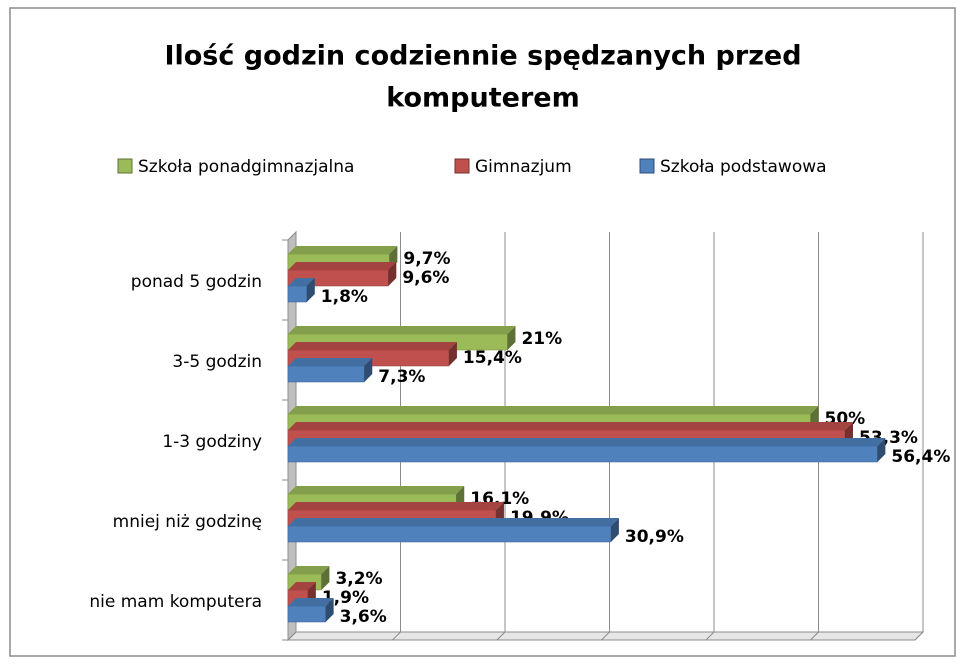  What do you see at coordinates (358, 579) in the screenshot?
I see `data-label: 3,2%` at bounding box center [358, 579].